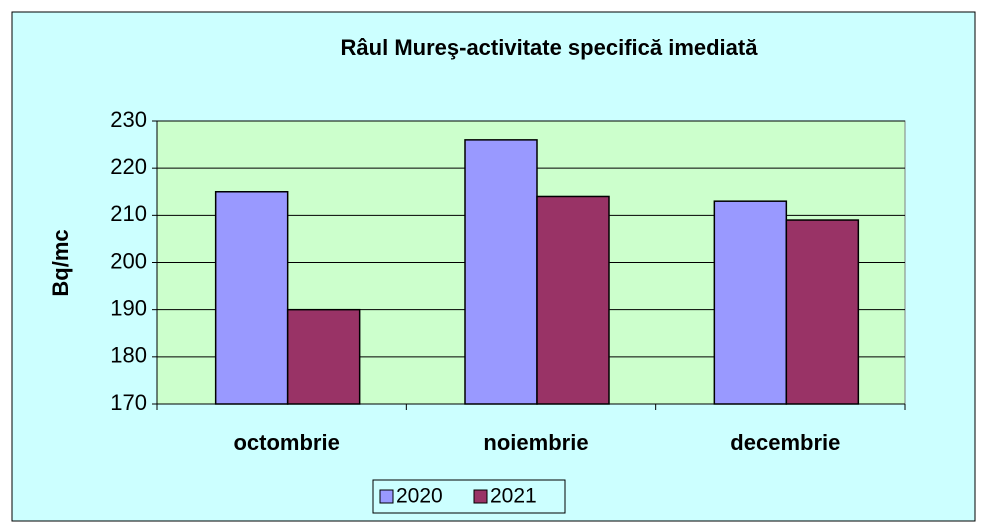  Describe the element at coordinates (128, 213) in the screenshot. I see `y-tick-label: 210` at that location.